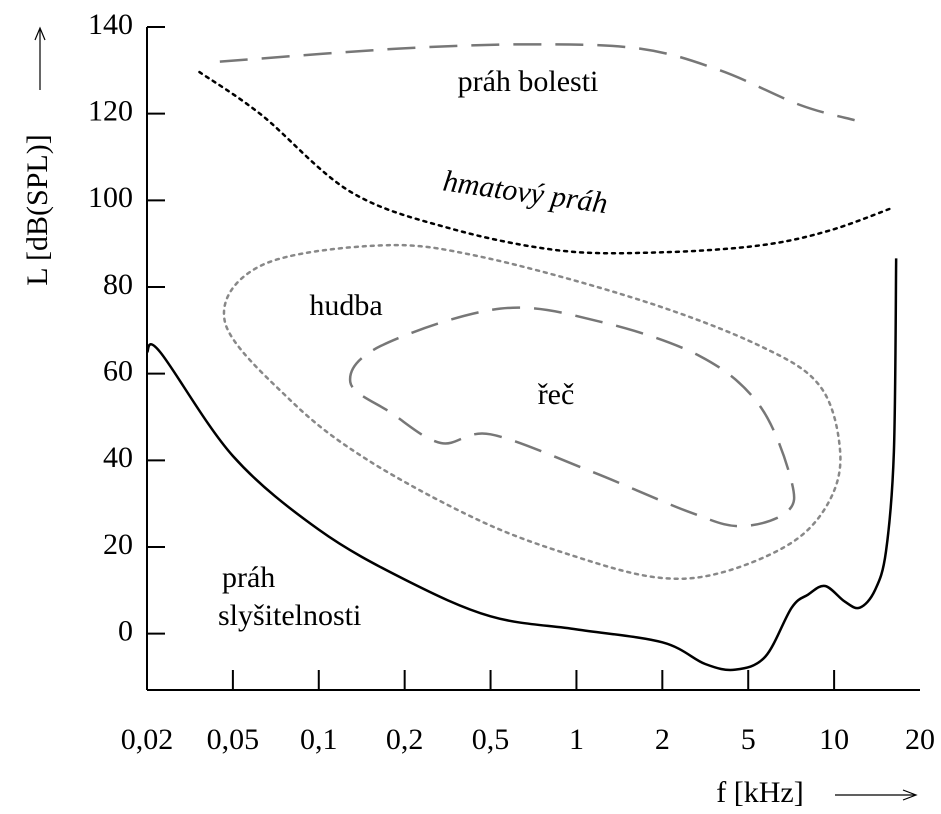 The image size is (941, 814). I want to click on x-tick-label: 1, so click(576, 739).